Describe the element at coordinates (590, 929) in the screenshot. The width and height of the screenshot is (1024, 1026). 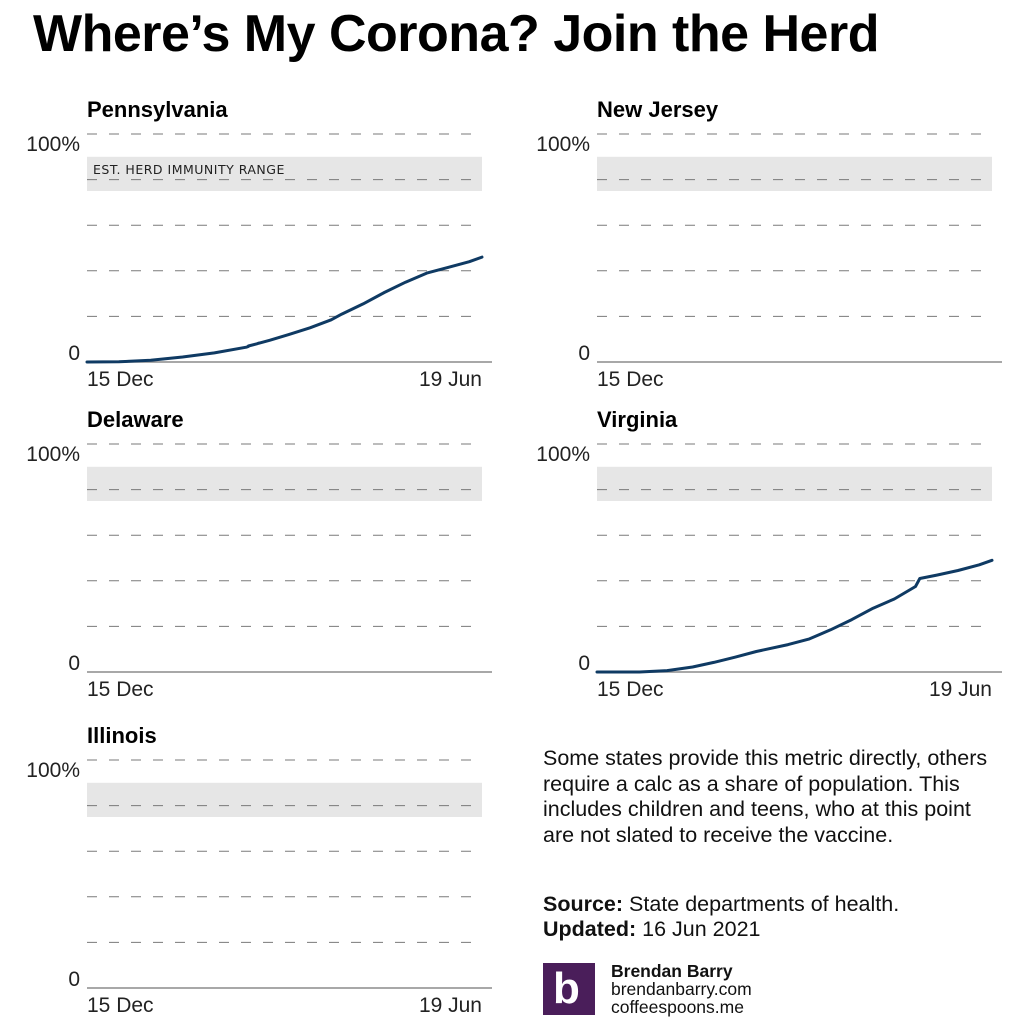
I see `updated-label: Updated:` at that location.